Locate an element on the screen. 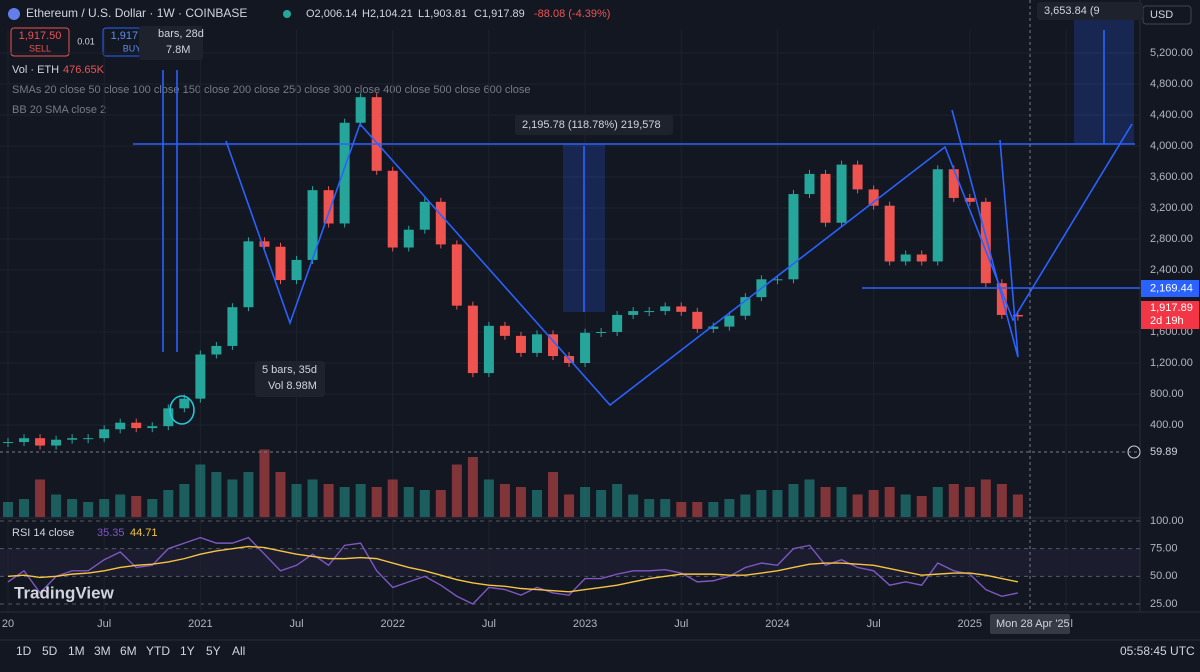 Image resolution: width=1200 pixels, height=672 pixels. rsi-legend: RSI 14 close is located at coordinates (43, 533).